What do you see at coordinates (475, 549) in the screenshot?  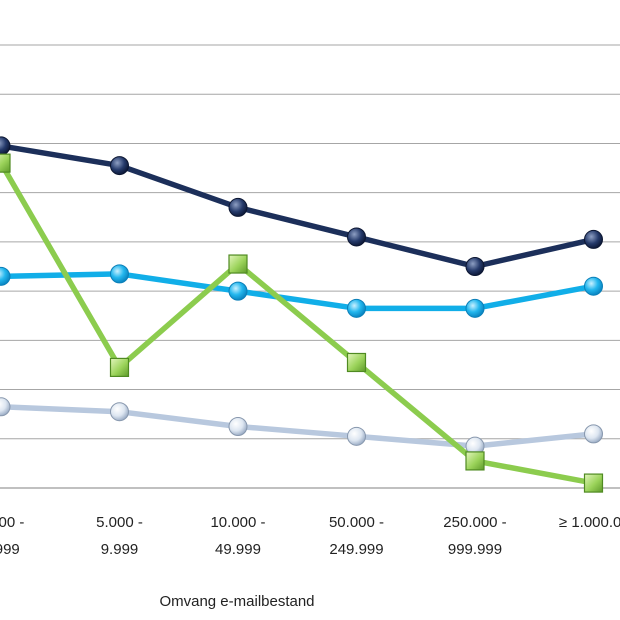 I see `x-tick-label: 999.999` at bounding box center [475, 549].